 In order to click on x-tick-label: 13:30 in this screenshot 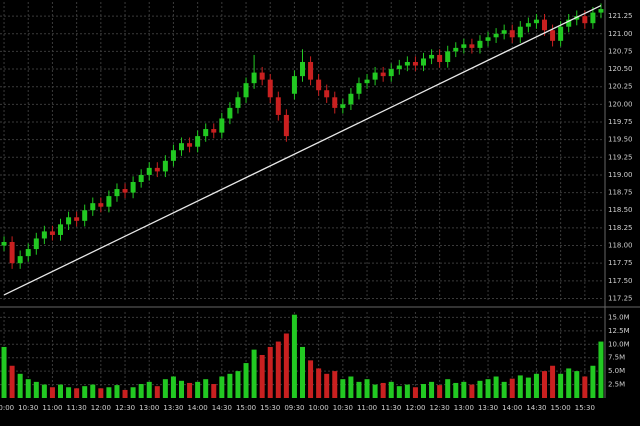, I will do `click(173, 408)`.